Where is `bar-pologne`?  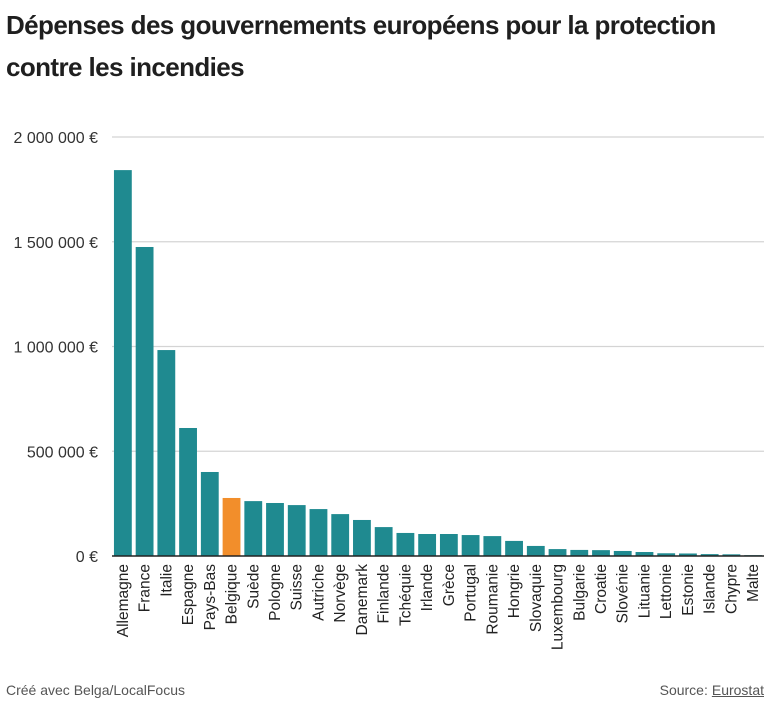
bar-pologne is located at coordinates (275, 529).